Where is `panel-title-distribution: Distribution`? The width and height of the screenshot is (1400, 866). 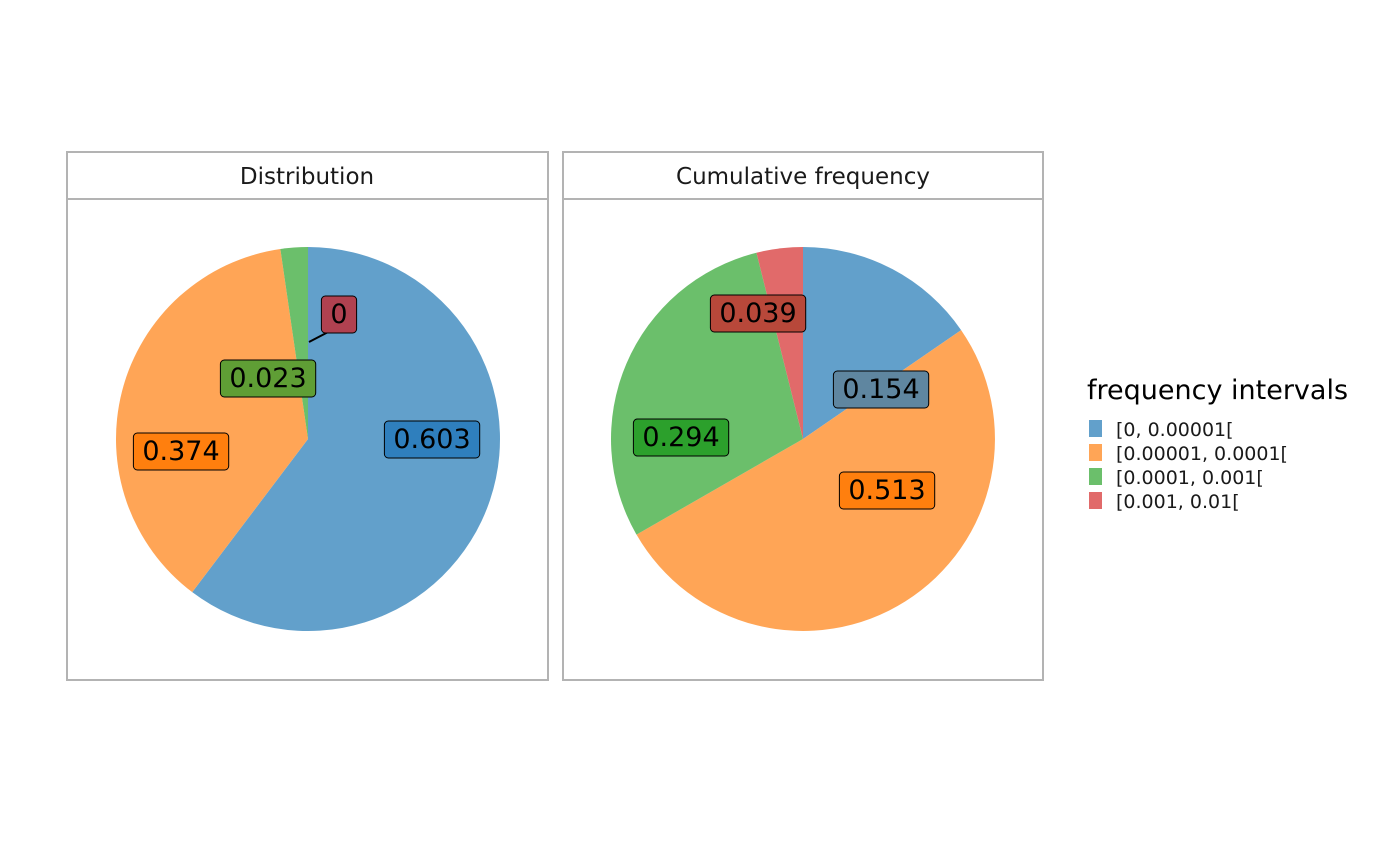
panel-title-distribution: Distribution is located at coordinates (307, 177).